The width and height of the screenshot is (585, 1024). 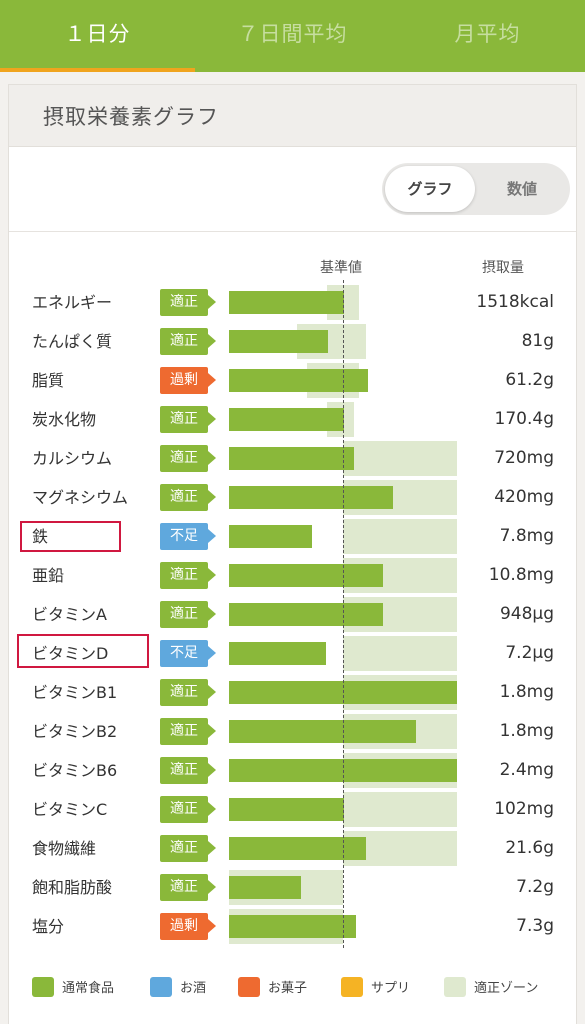 I want to click on nutrient-name: ビタミンB1, so click(x=75, y=692).